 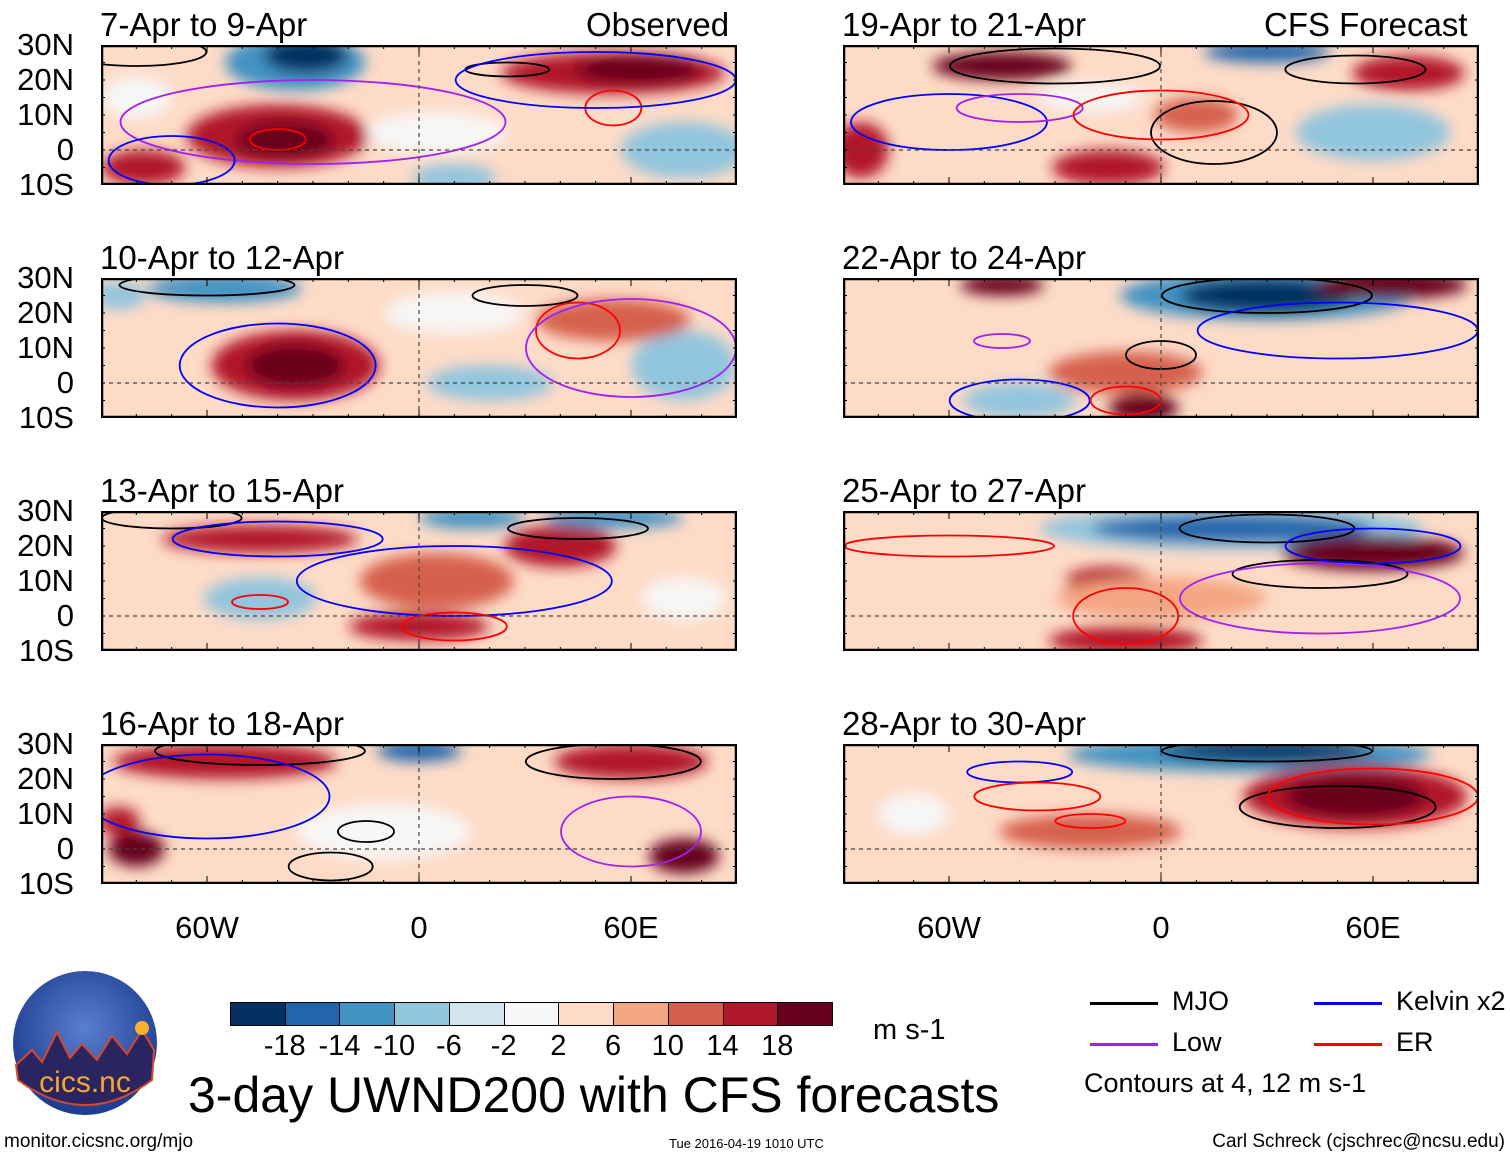 What do you see at coordinates (777, 1046) in the screenshot?
I see `colorbar-tick-label: 18` at bounding box center [777, 1046].